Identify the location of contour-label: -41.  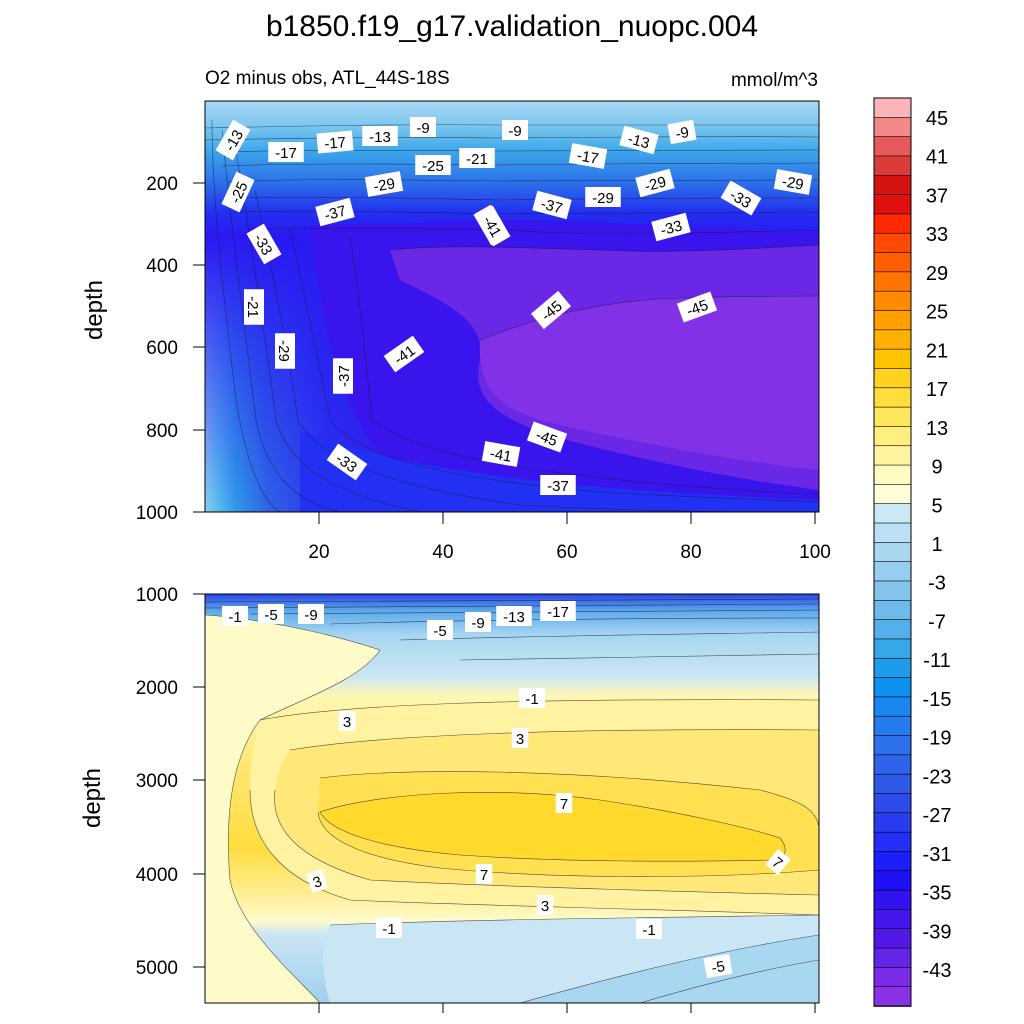
(501, 454).